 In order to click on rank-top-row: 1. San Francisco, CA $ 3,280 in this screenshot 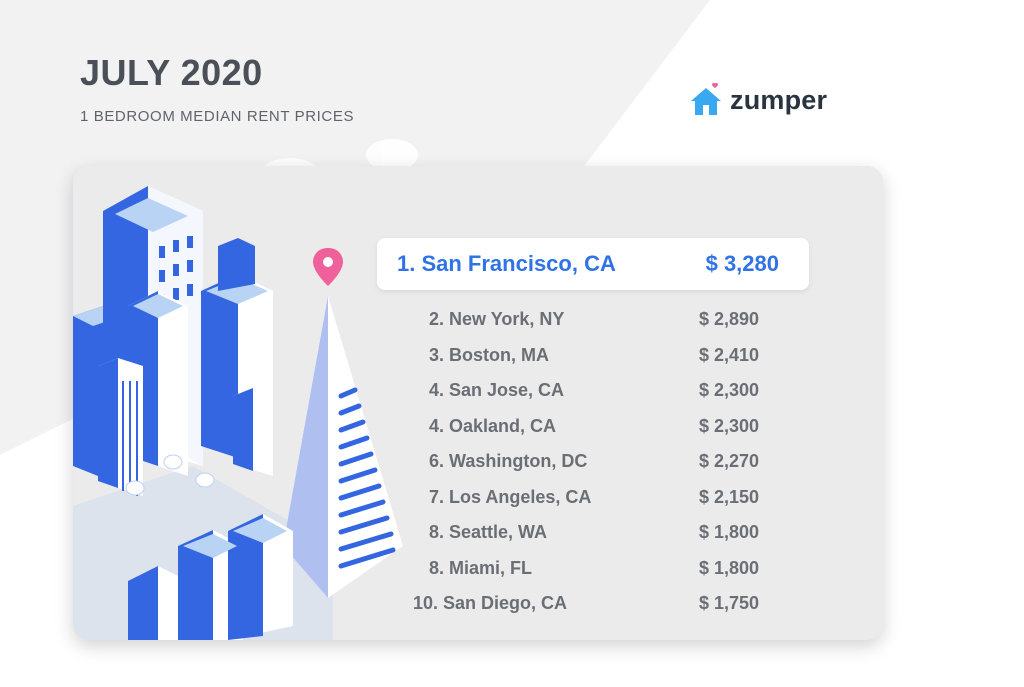, I will do `click(593, 264)`.